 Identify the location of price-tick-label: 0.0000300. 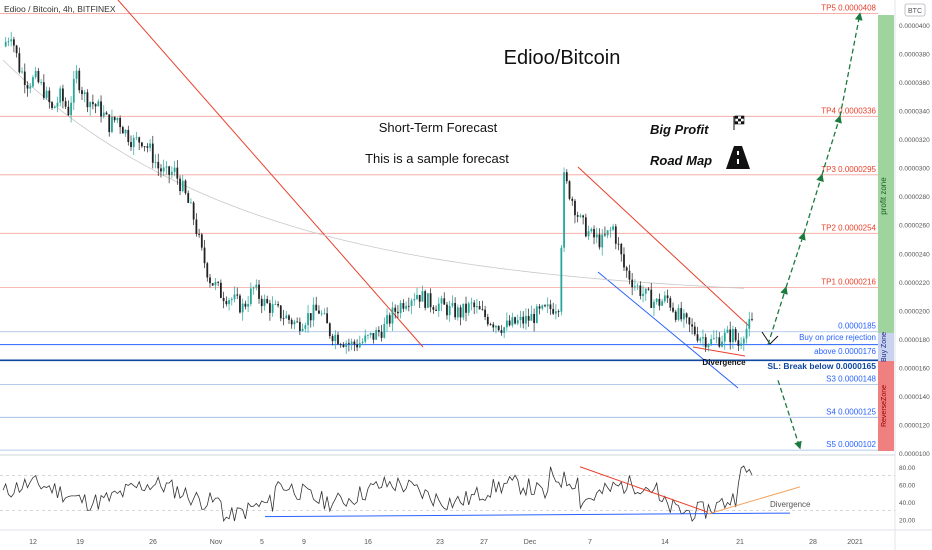
(914, 169).